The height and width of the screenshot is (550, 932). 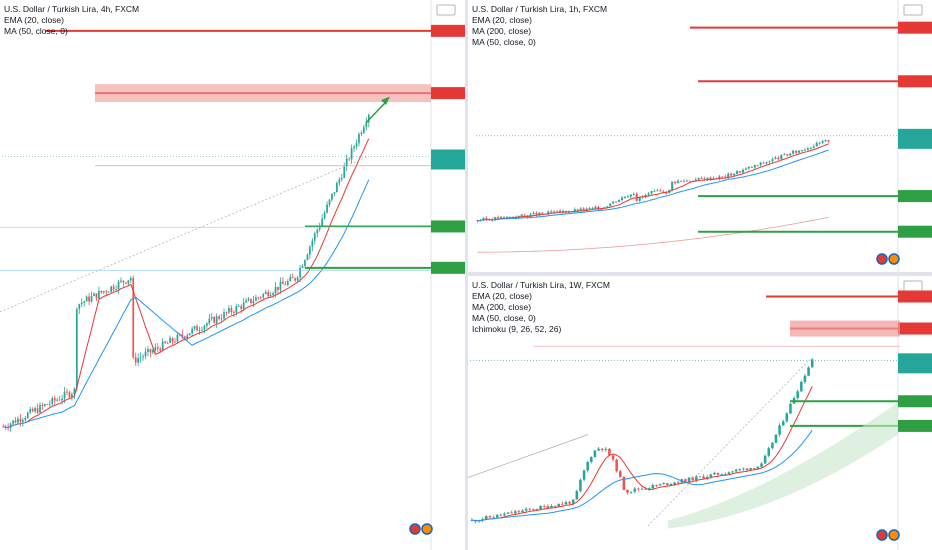 I want to click on ichimoku-cloud, so click(x=783, y=465).